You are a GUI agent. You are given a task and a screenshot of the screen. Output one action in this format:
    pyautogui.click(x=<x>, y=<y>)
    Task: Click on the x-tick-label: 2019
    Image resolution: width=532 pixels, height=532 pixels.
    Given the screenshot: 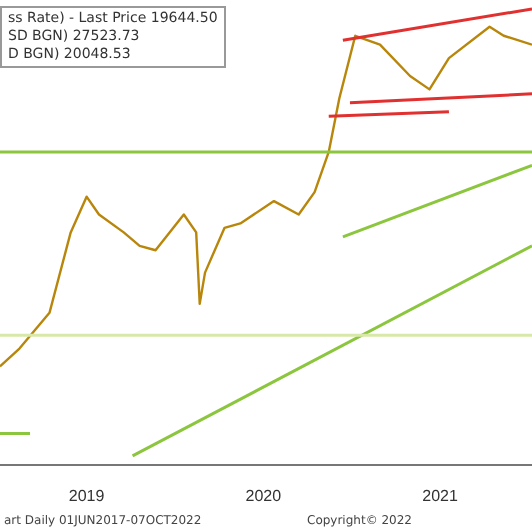 What is the action you would take?
    pyautogui.click(x=87, y=495)
    